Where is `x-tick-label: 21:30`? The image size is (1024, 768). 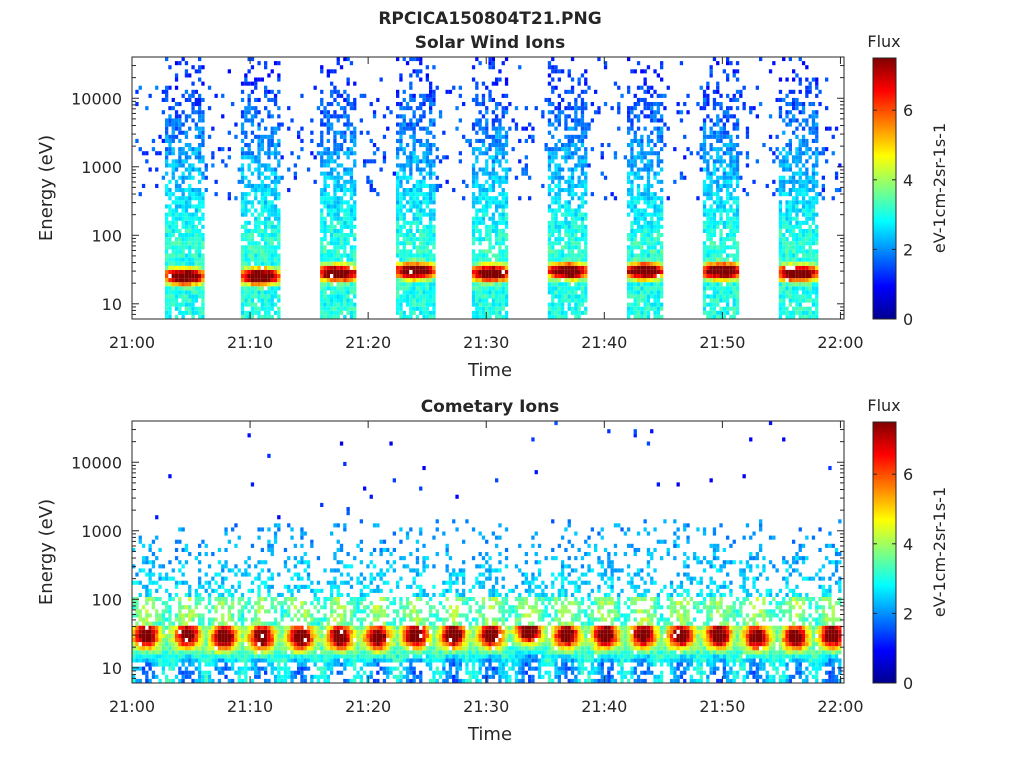 x-tick-label: 21:30 is located at coordinates (486, 342).